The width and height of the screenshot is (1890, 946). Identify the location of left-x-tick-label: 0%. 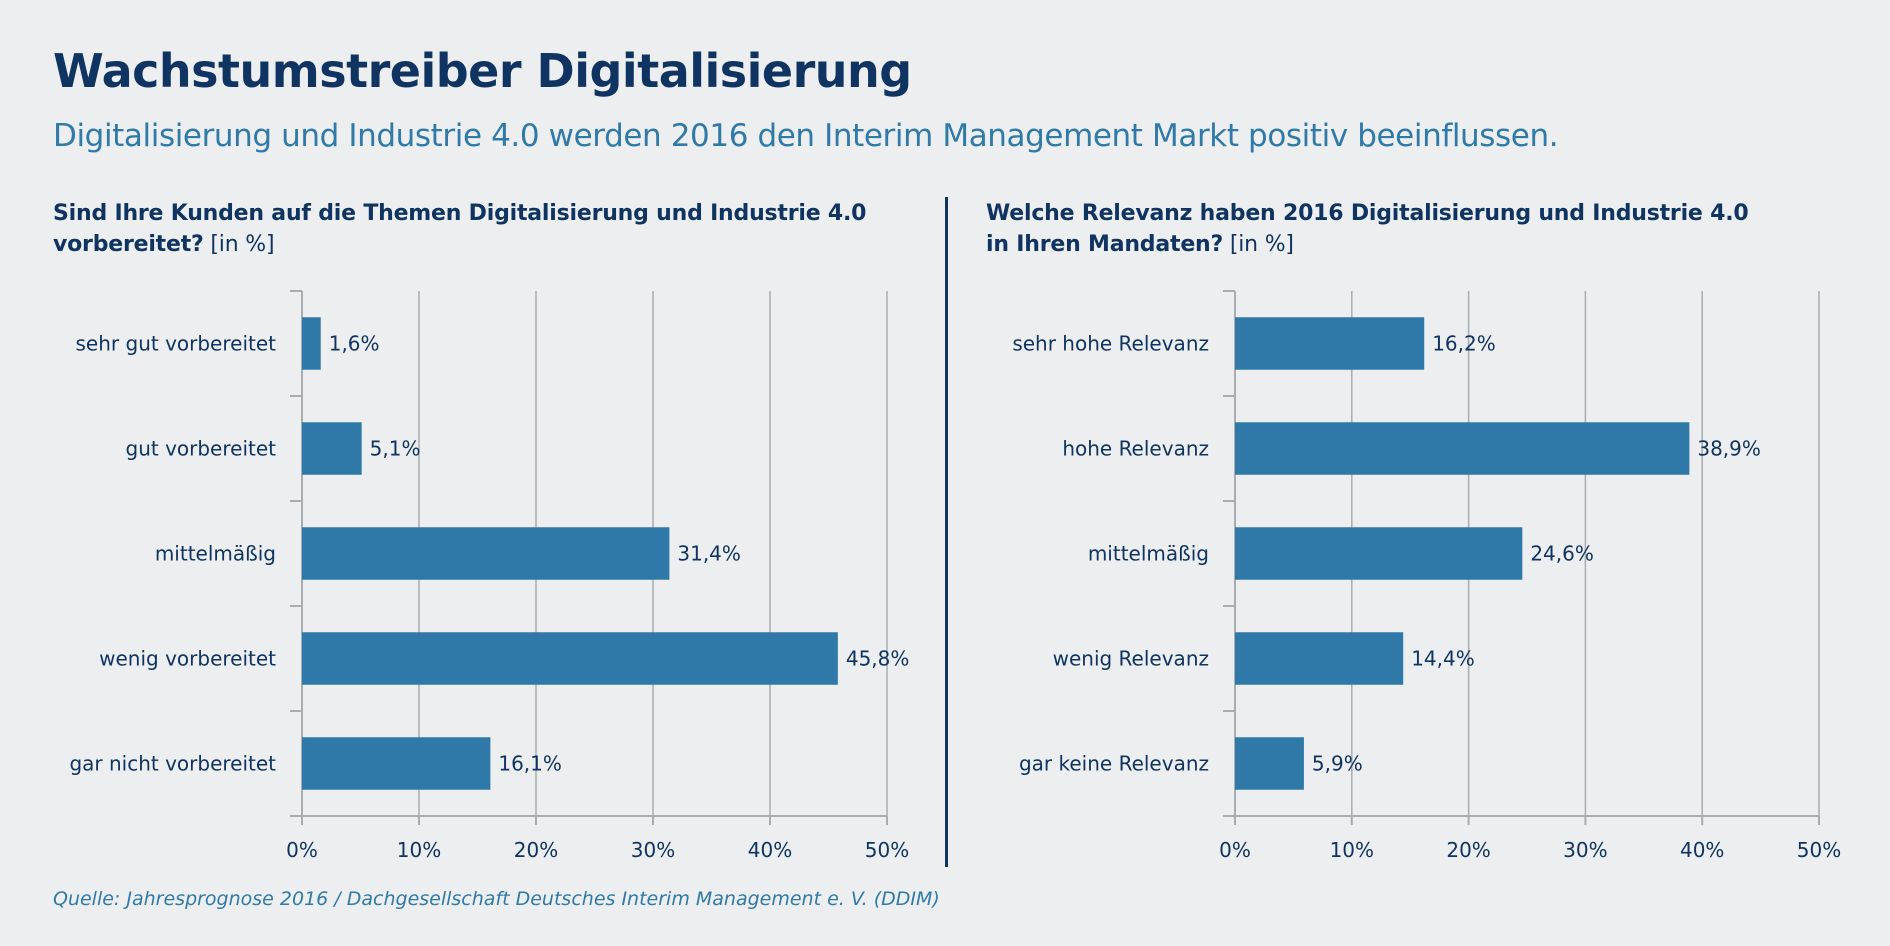
(302, 850).